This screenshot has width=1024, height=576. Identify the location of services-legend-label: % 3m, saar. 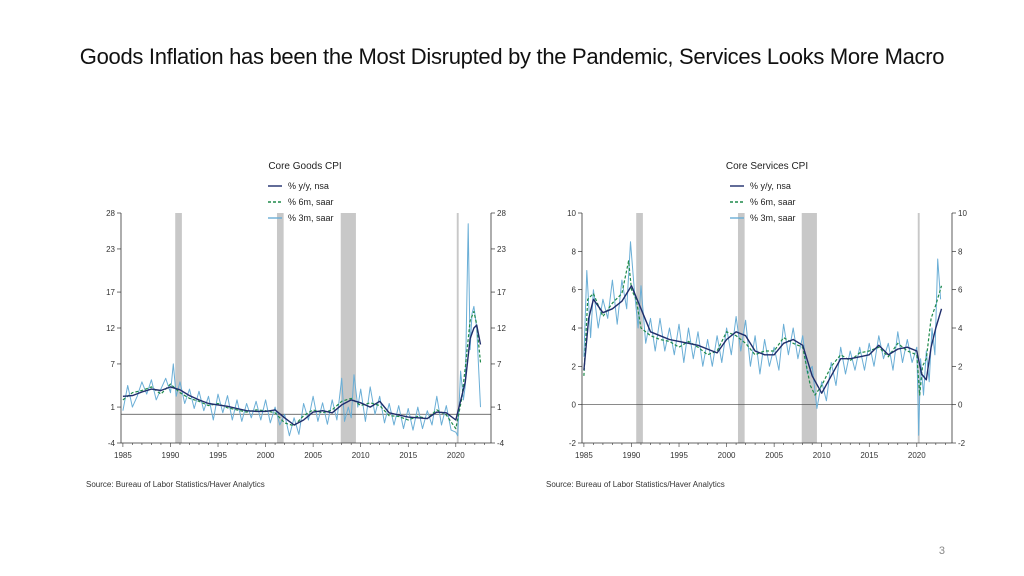
(773, 218).